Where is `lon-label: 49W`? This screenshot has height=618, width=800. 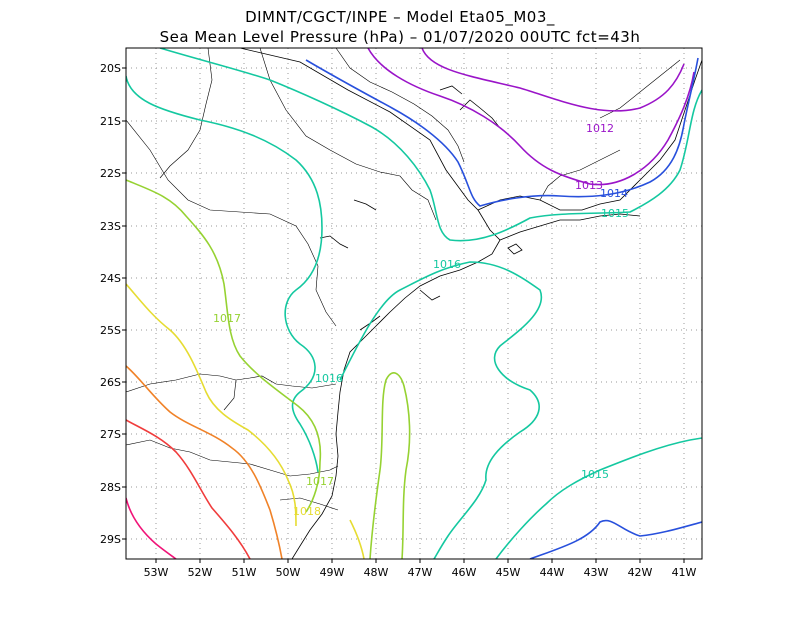 lon-label: 49W is located at coordinates (332, 572).